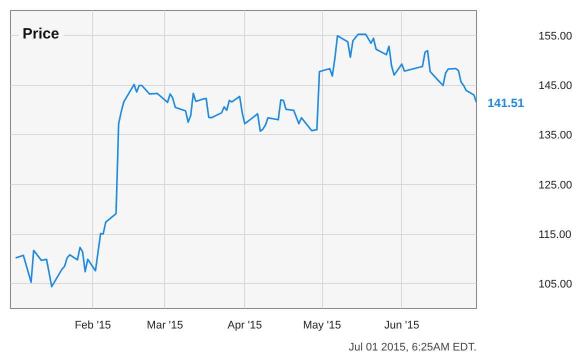  Describe the element at coordinates (165, 326) in the screenshot. I see `x-tick-label: Mar '15` at that location.